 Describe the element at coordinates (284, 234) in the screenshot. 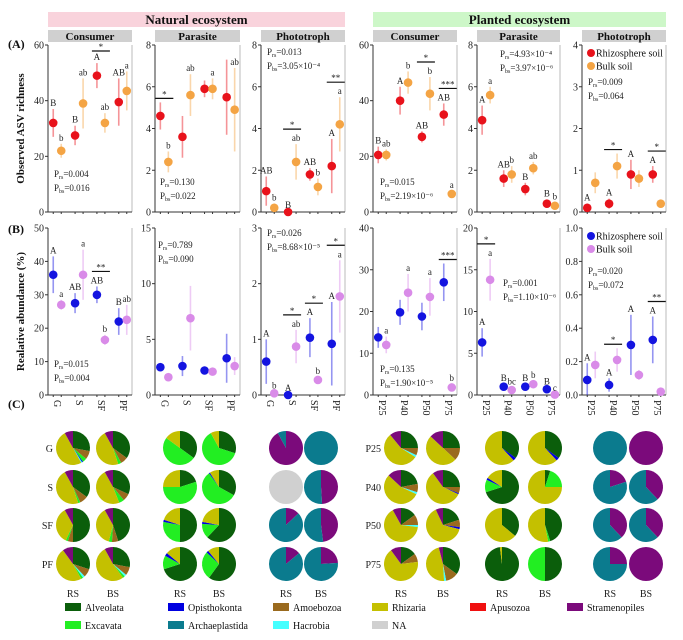

I see `p-value-rs: Prs=0.026` at that location.